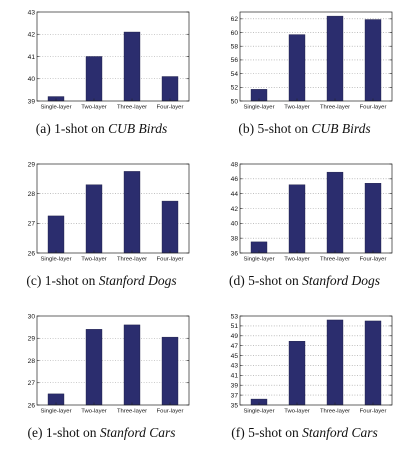  I want to click on caption-a-prefix: (a) 1-shot on, so click(72, 128).